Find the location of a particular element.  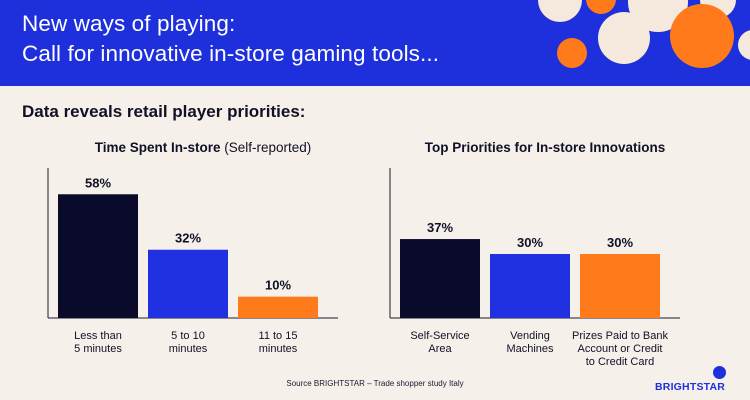

category-label: Area is located at coordinates (440, 349).